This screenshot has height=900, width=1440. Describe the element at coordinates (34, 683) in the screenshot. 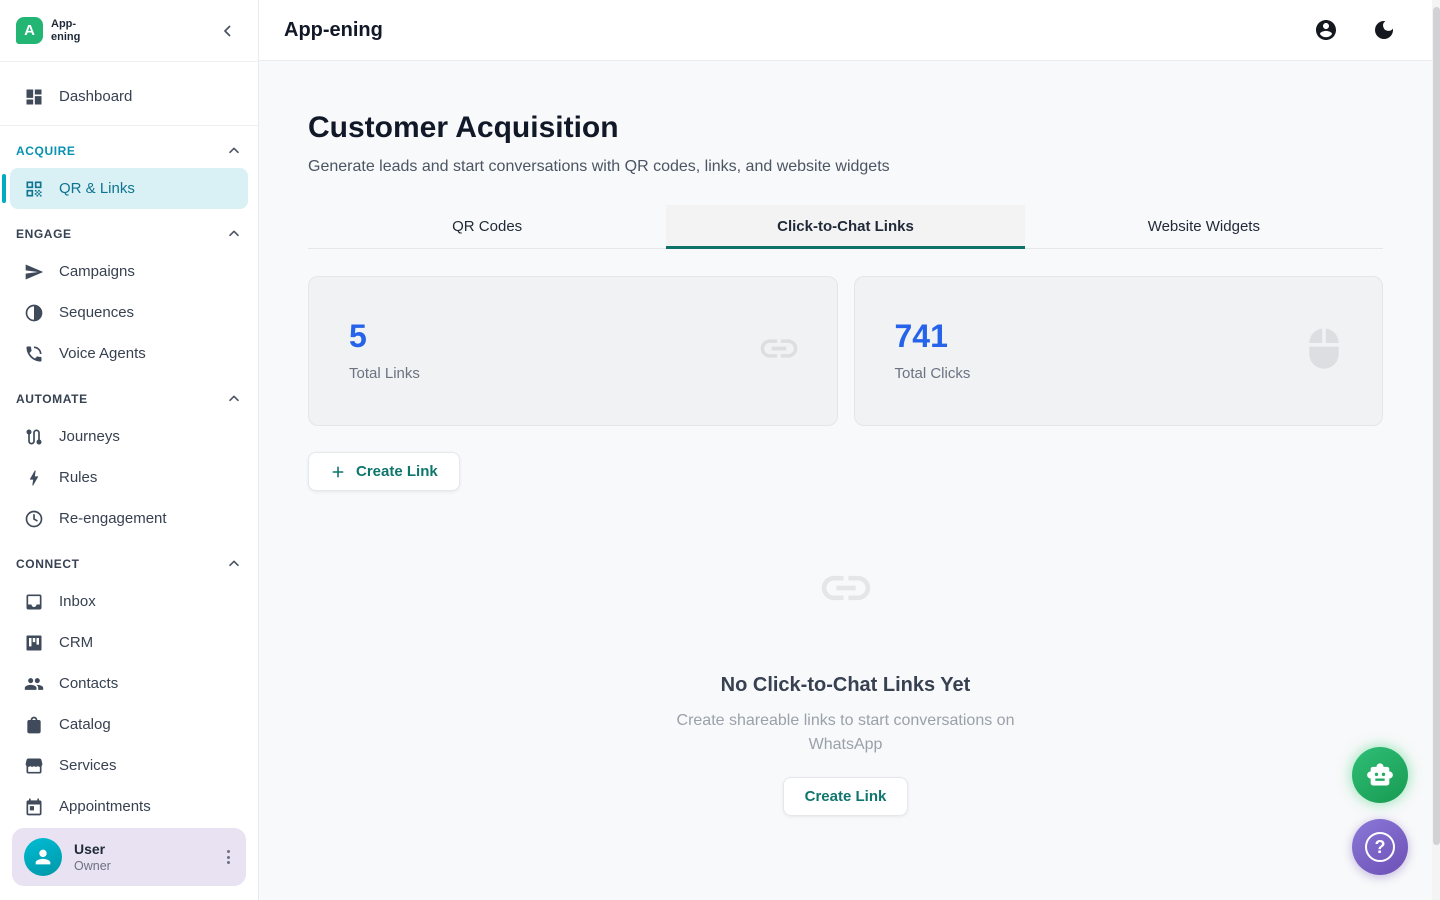

I see `people-icon` at that location.